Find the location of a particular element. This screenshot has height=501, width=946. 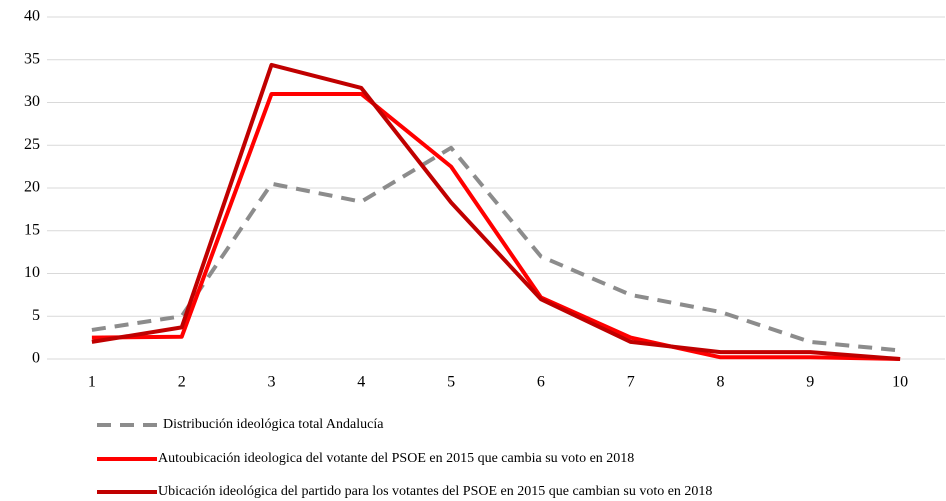

legend-label: Distribución ideológica total Andalucía is located at coordinates (273, 424).